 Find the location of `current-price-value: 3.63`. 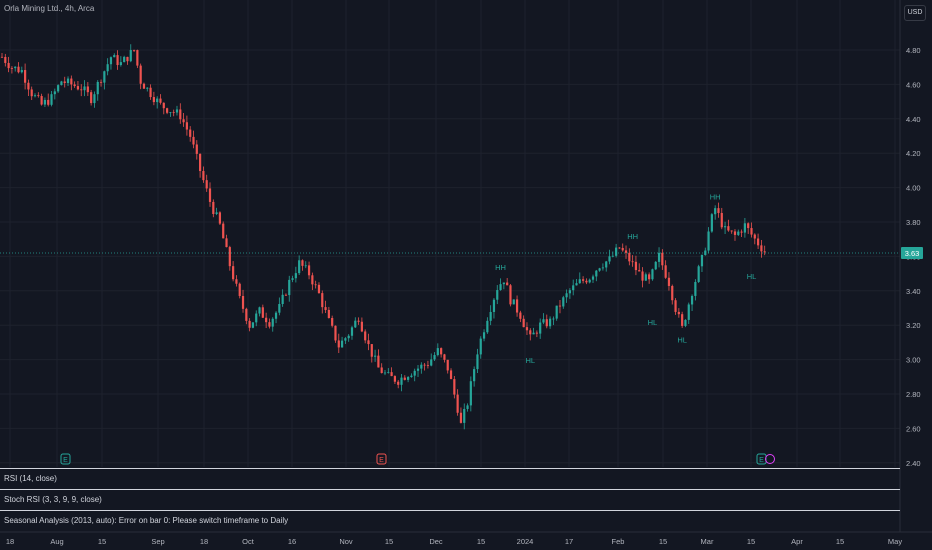

current-price-value: 3.63 is located at coordinates (912, 253).